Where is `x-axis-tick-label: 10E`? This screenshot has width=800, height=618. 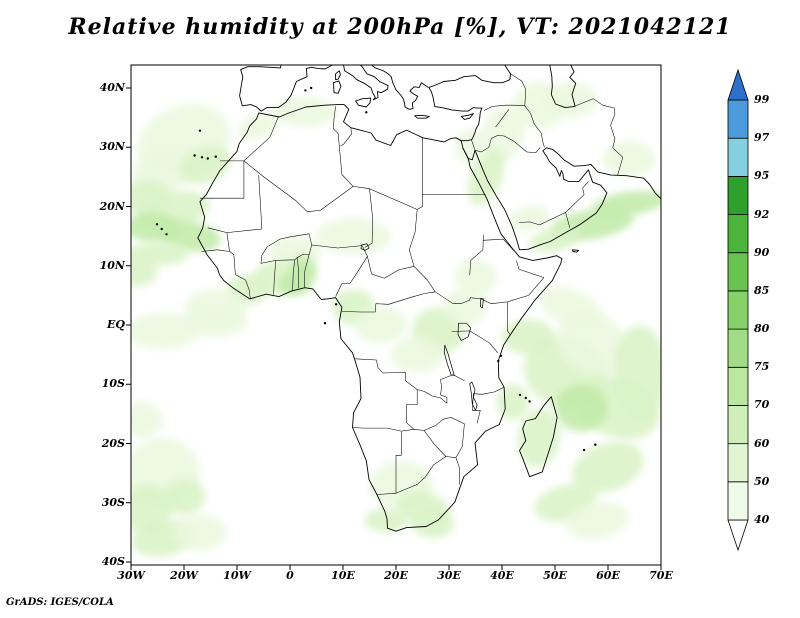 x-axis-tick-label: 10E is located at coordinates (343, 575).